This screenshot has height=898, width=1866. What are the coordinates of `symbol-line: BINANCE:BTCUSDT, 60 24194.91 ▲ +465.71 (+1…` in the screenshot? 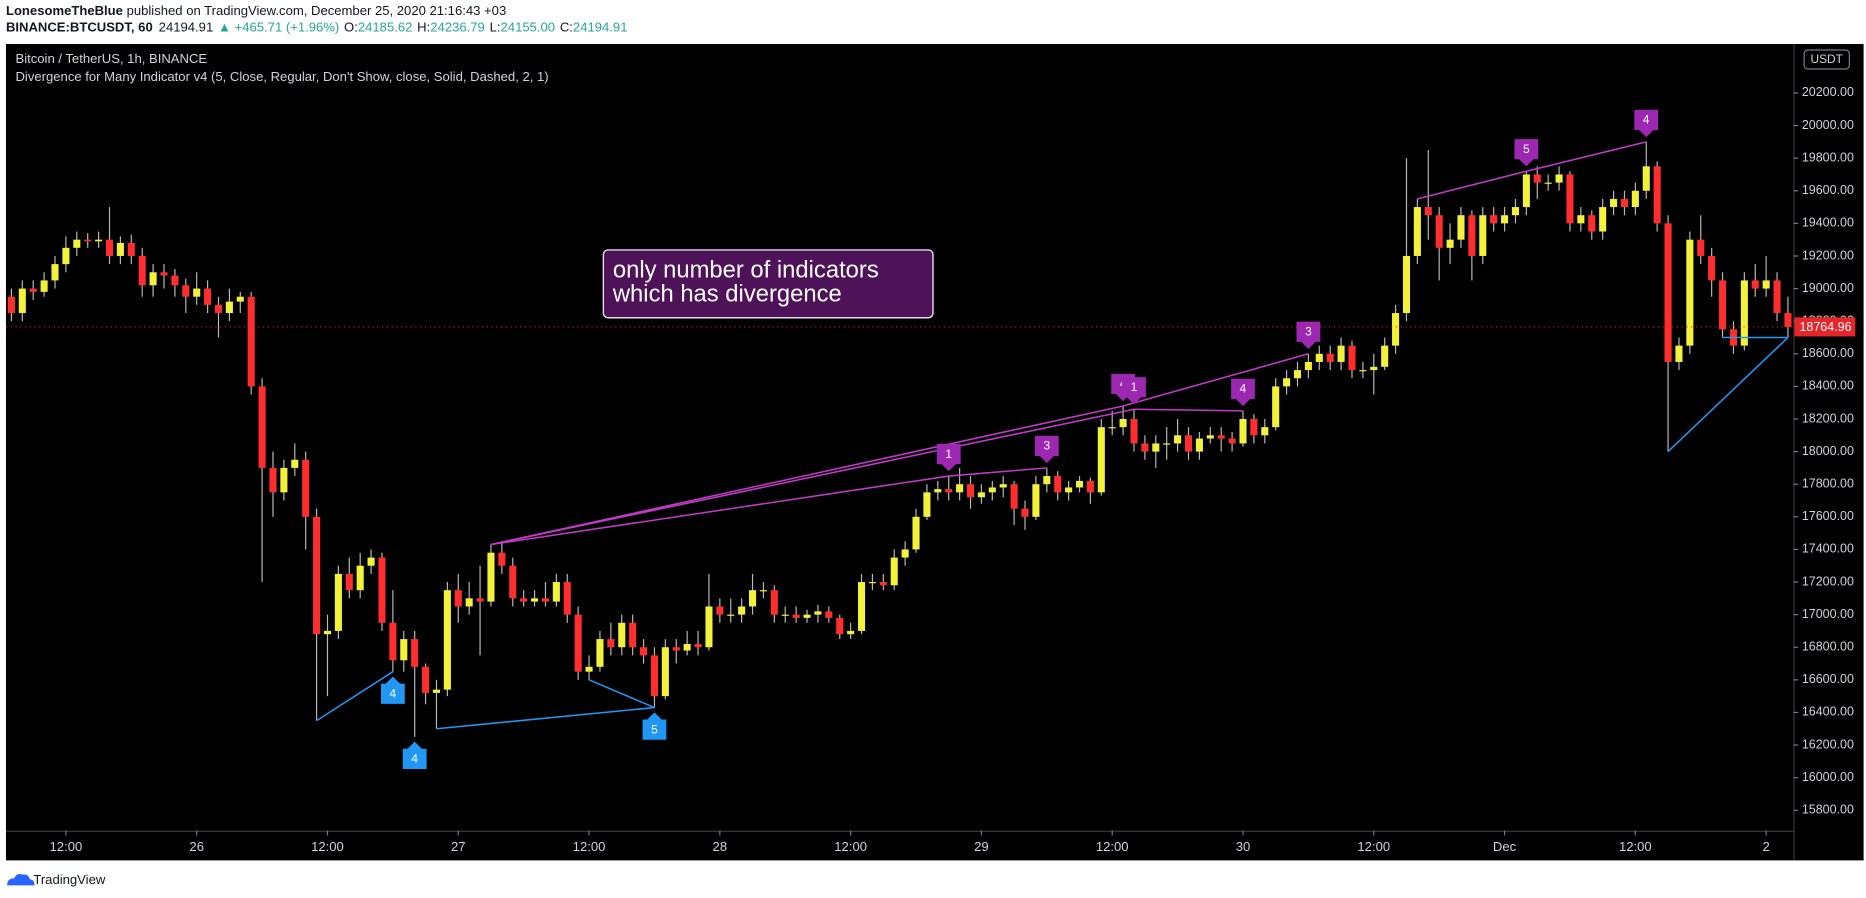 It's located at (317, 27).